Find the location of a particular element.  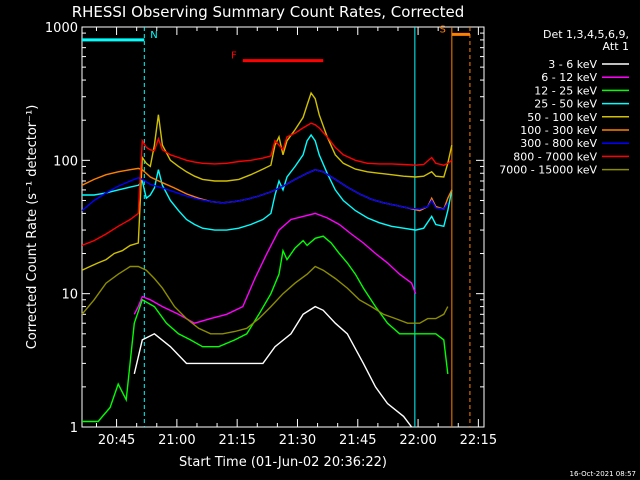

y-tick-label: 1000 is located at coordinates (61, 28).